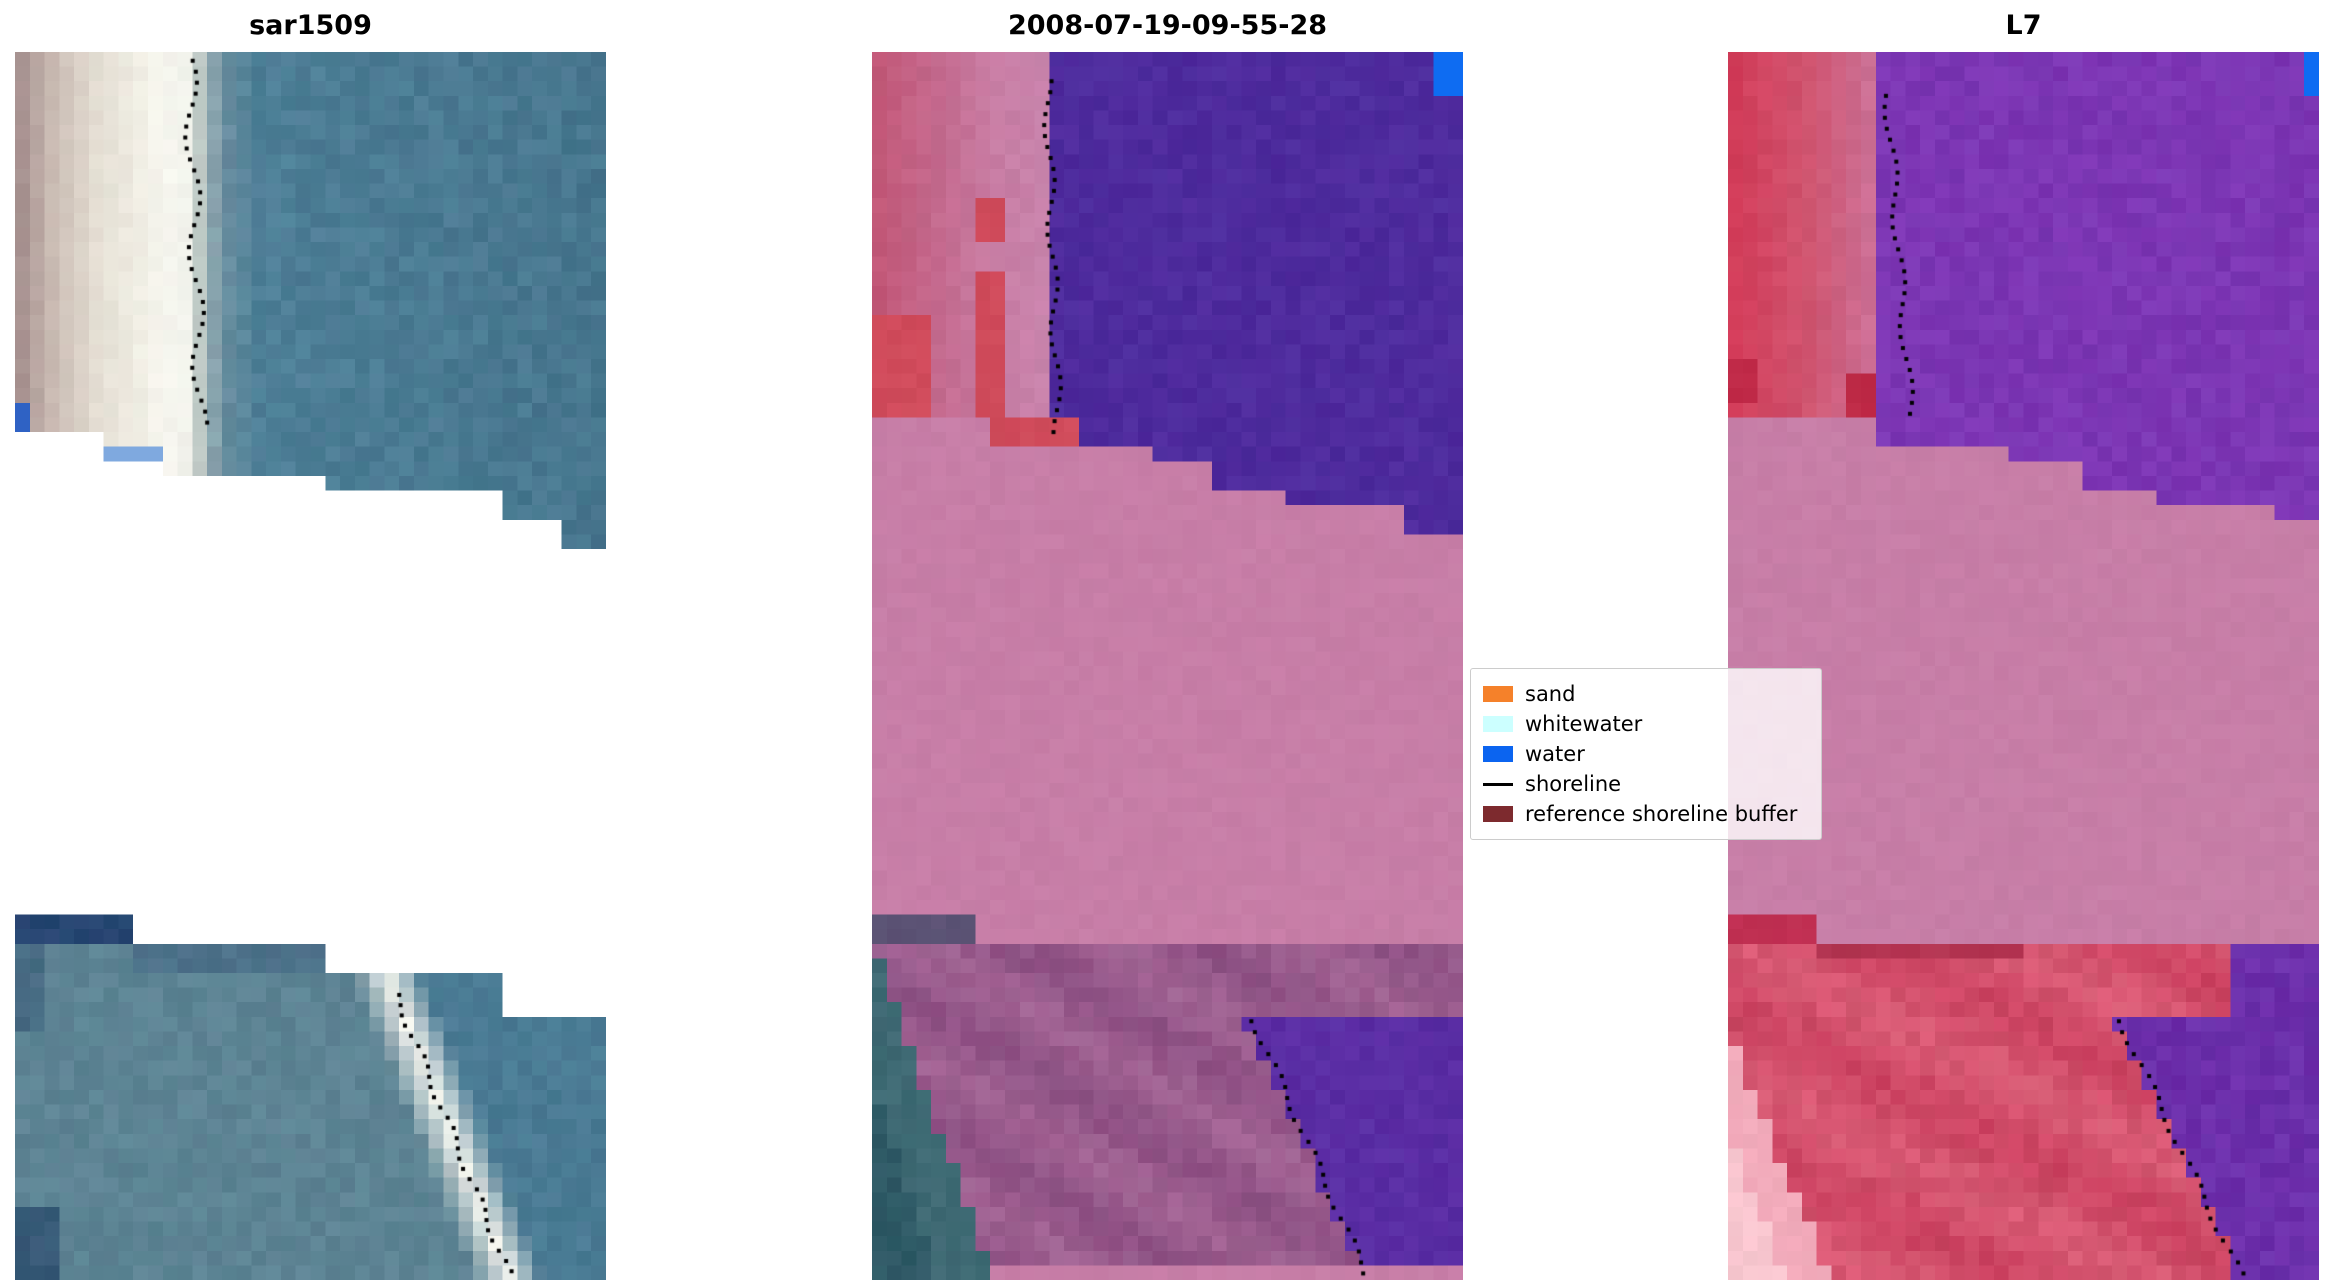 Image resolution: width=2334 pixels, height=1283 pixels. What do you see at coordinates (1498, 724) in the screenshot?
I see `legend-swatch-whitewater` at bounding box center [1498, 724].